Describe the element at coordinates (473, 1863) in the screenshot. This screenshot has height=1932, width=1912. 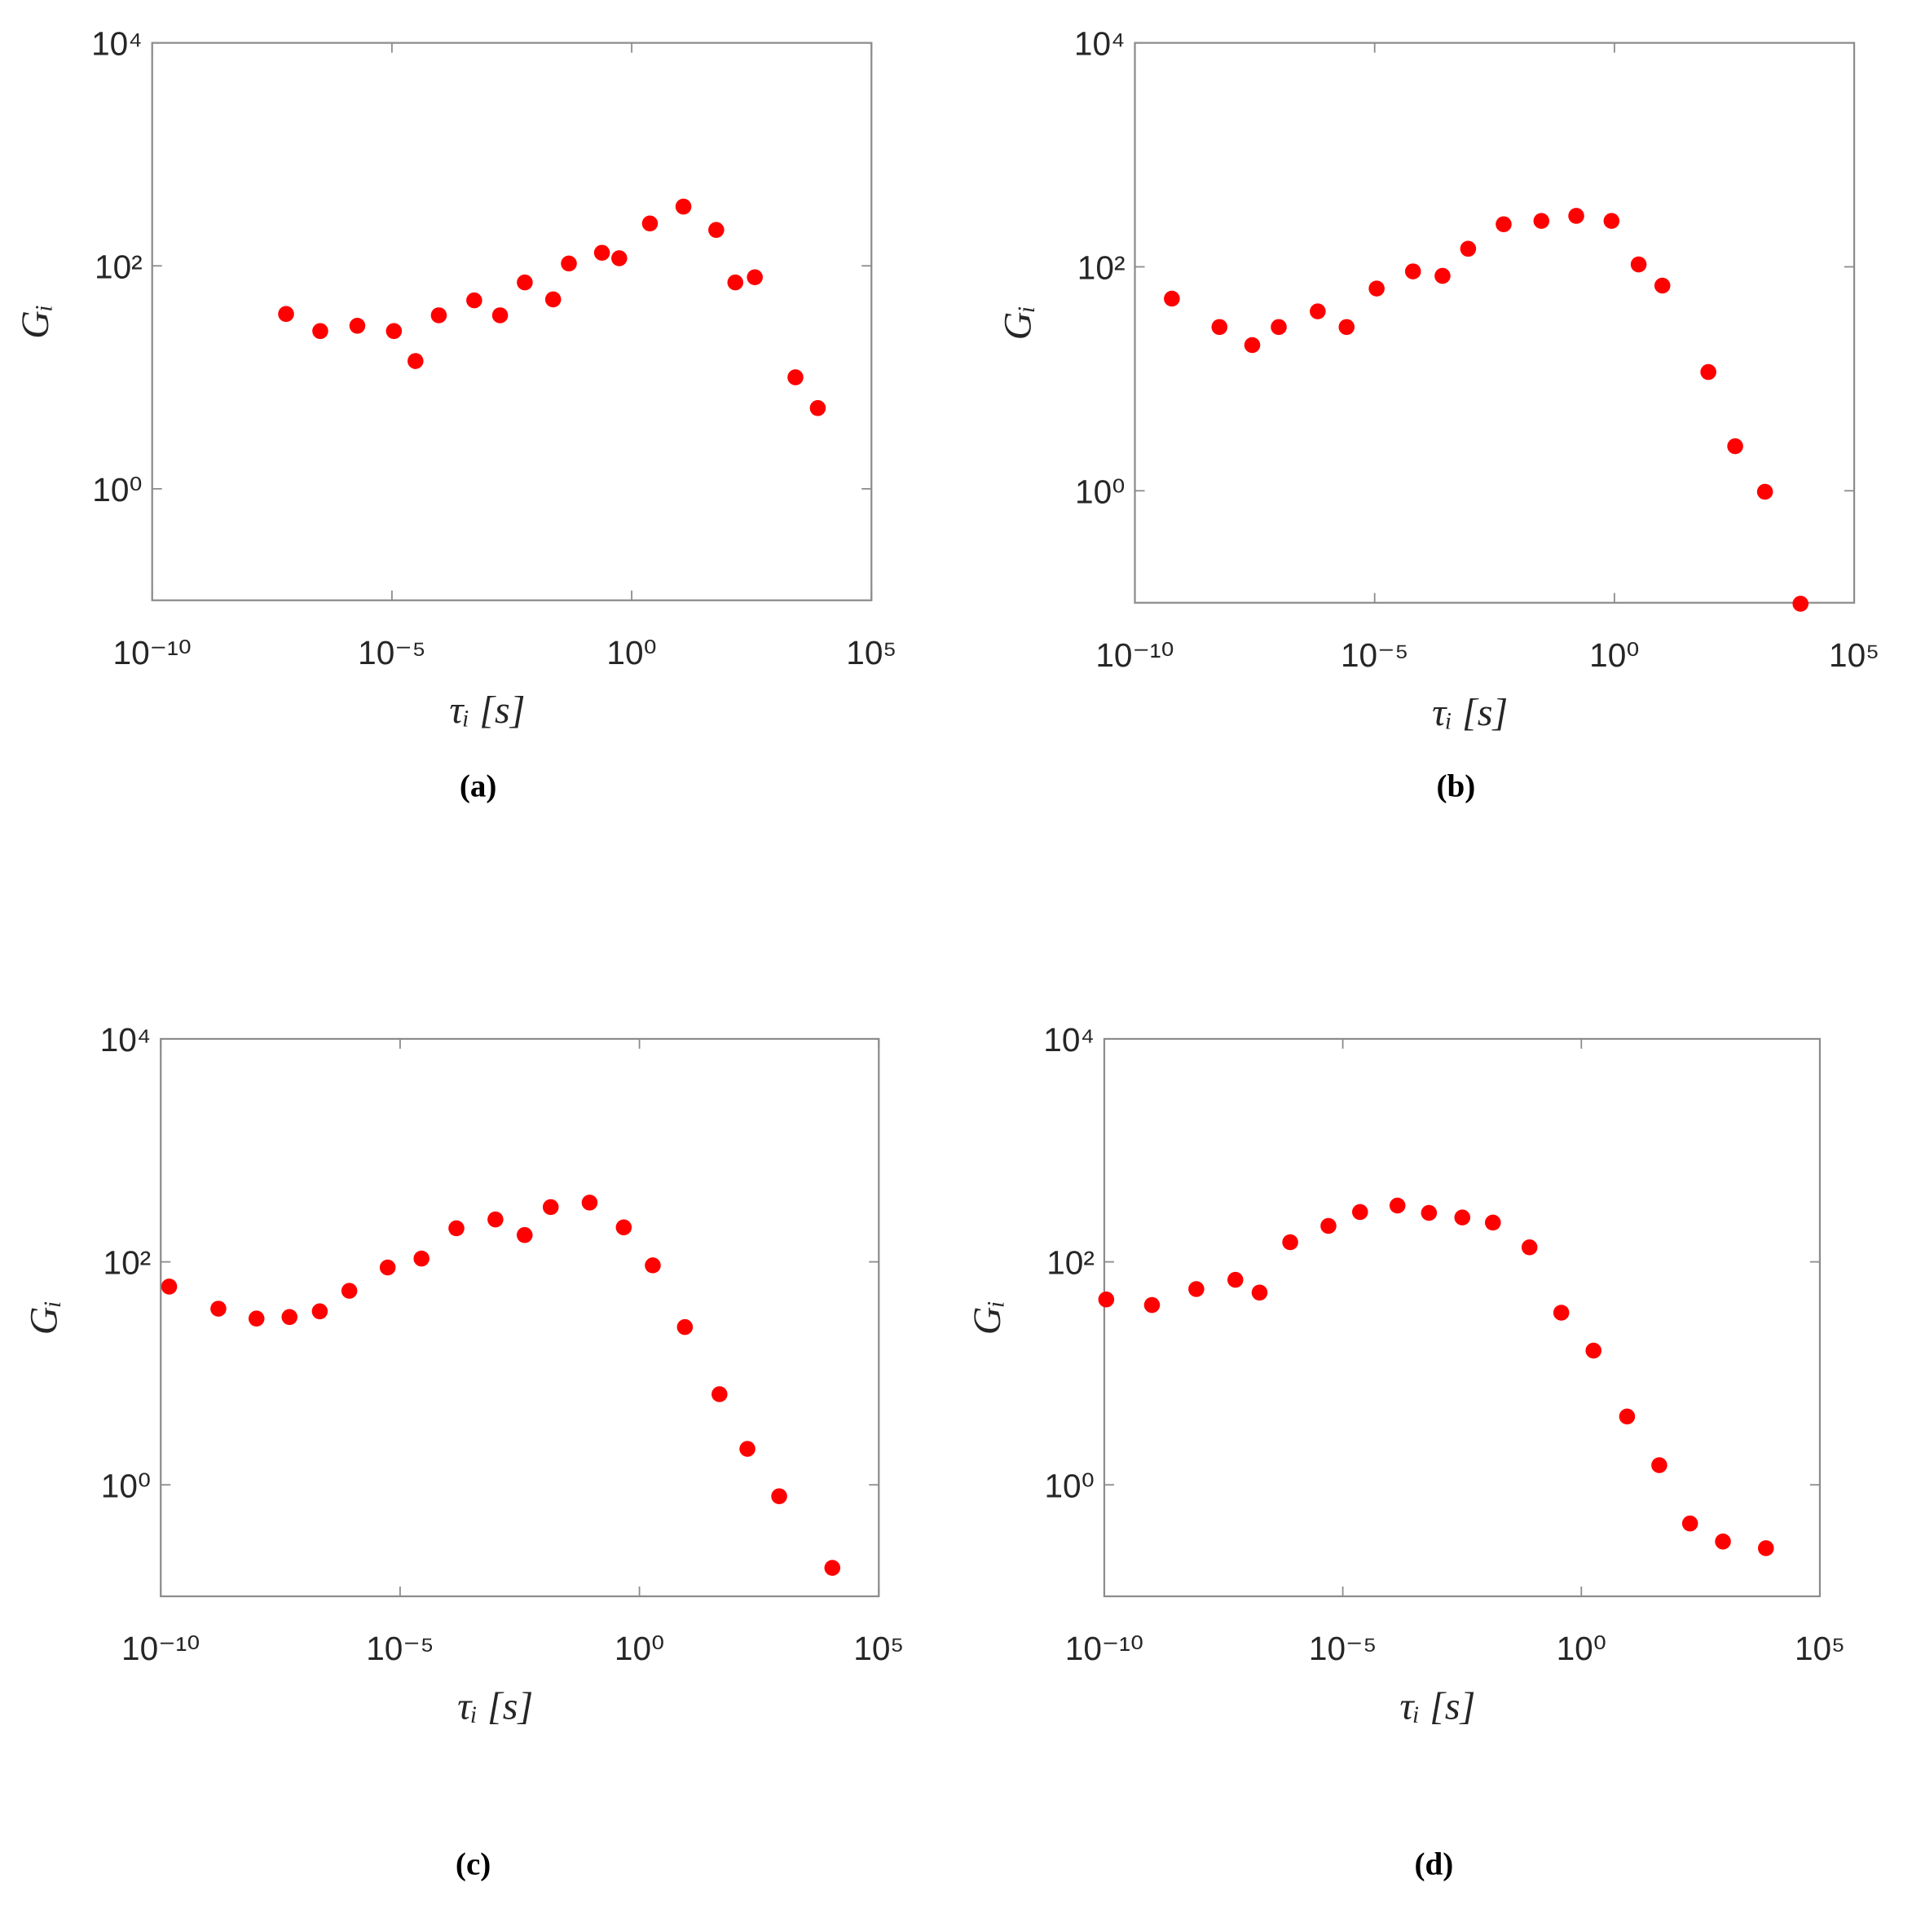
I see `caption: (c)` at that location.